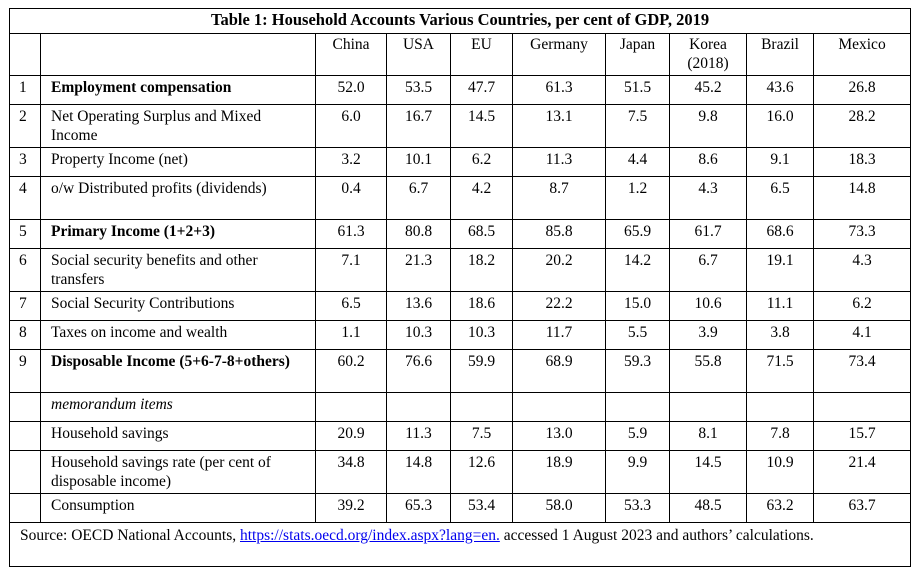  Describe the element at coordinates (637, 198) in the screenshot. I see `table-cell: 1.2` at that location.